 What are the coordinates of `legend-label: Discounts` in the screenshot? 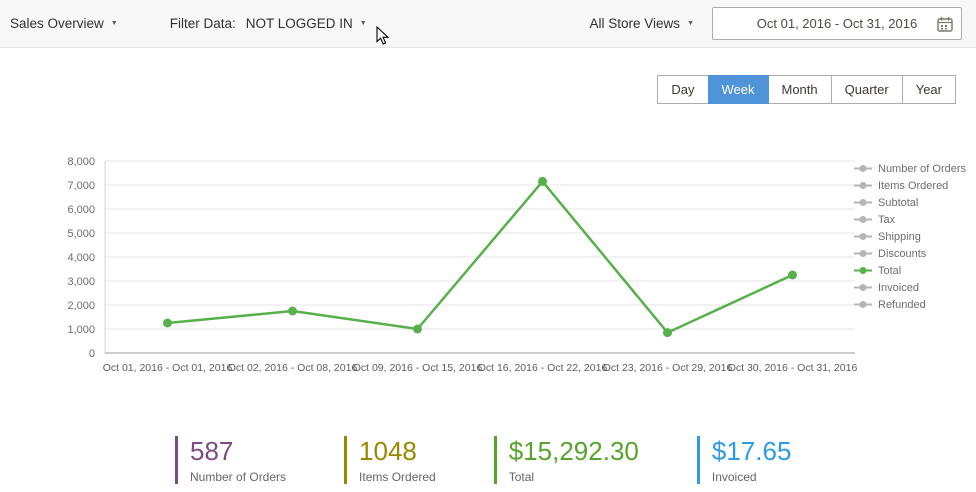 It's located at (902, 253).